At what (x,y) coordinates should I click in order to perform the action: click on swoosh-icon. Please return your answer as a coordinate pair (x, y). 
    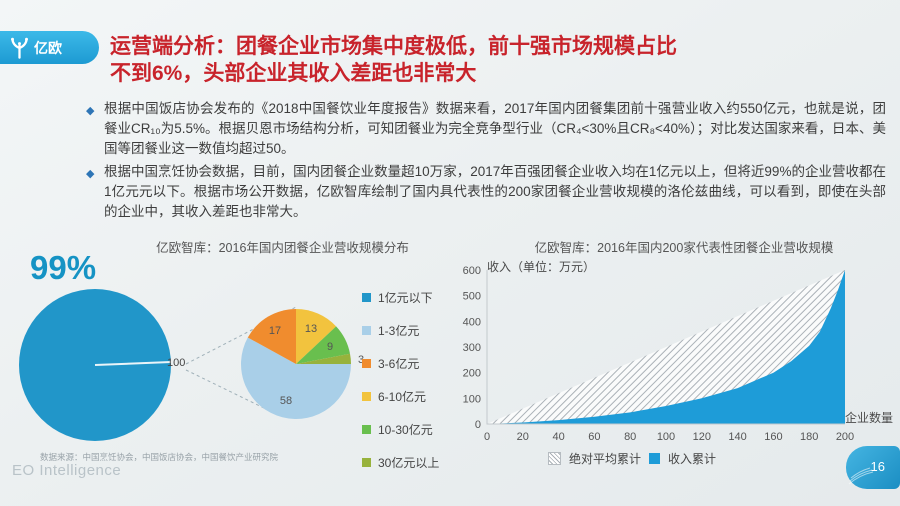
    Looking at the image, I should click on (861, 476).